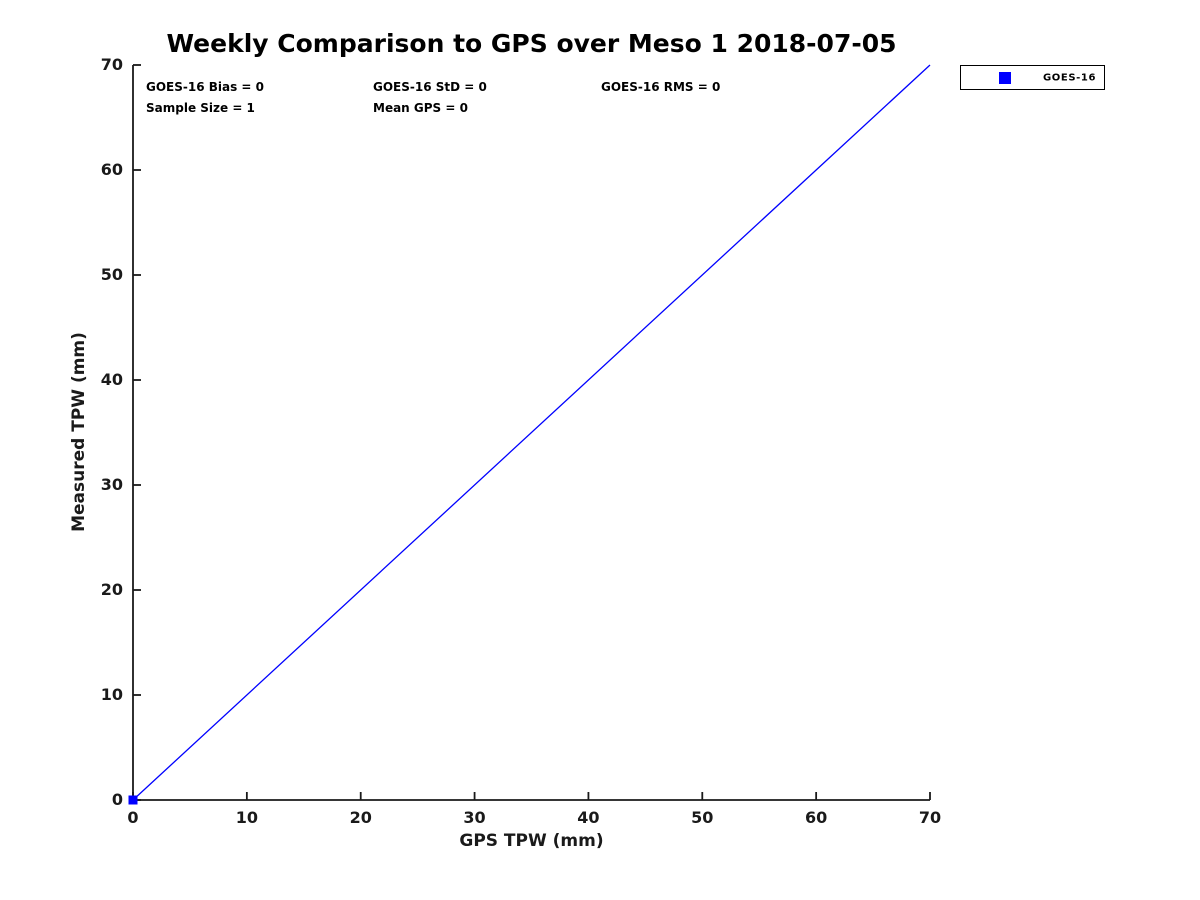 The image size is (1200, 900). Describe the element at coordinates (1070, 77) in the screenshot. I see `legend-label-goes16: GOES-16` at that location.